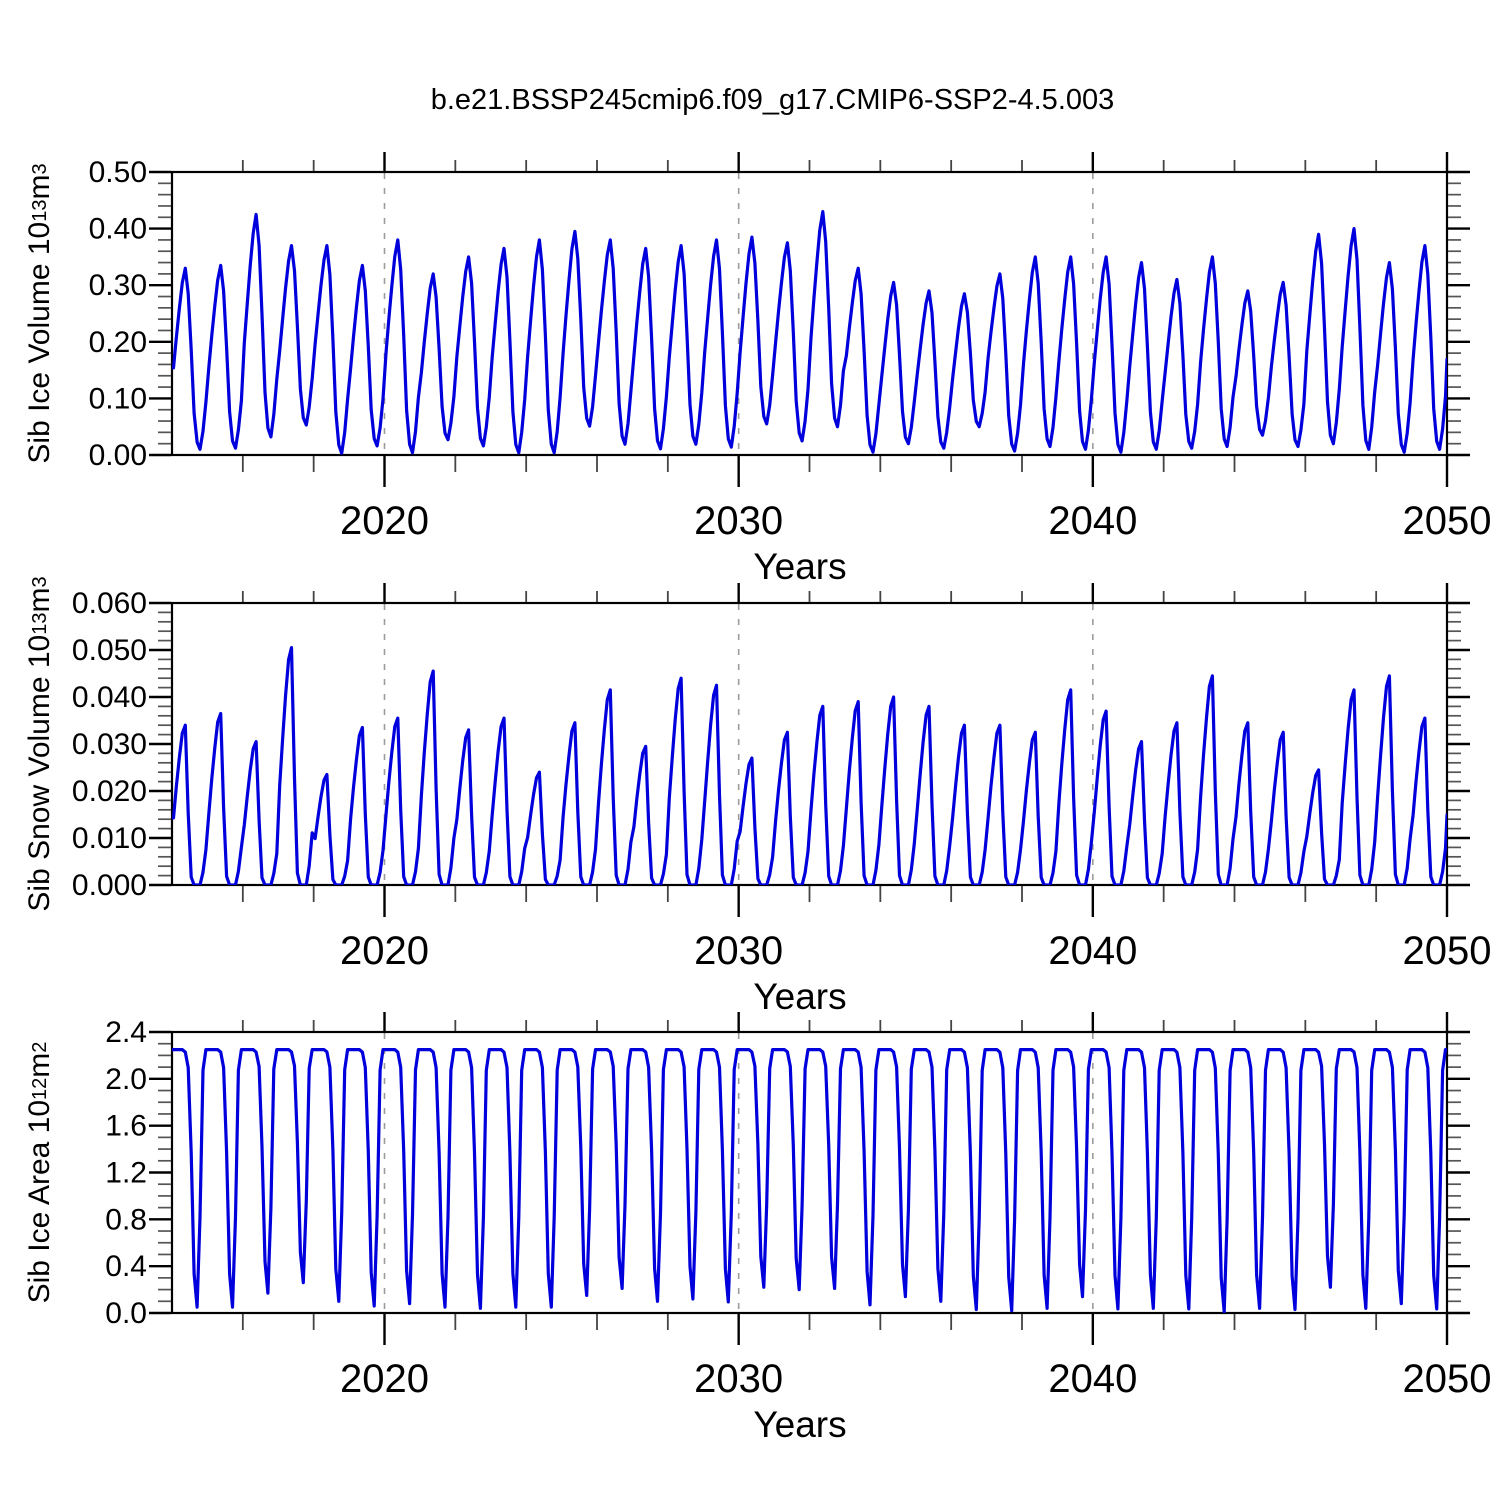  Describe the element at coordinates (126, 1219) in the screenshot. I see `y-tick-label: 0.8` at that location.